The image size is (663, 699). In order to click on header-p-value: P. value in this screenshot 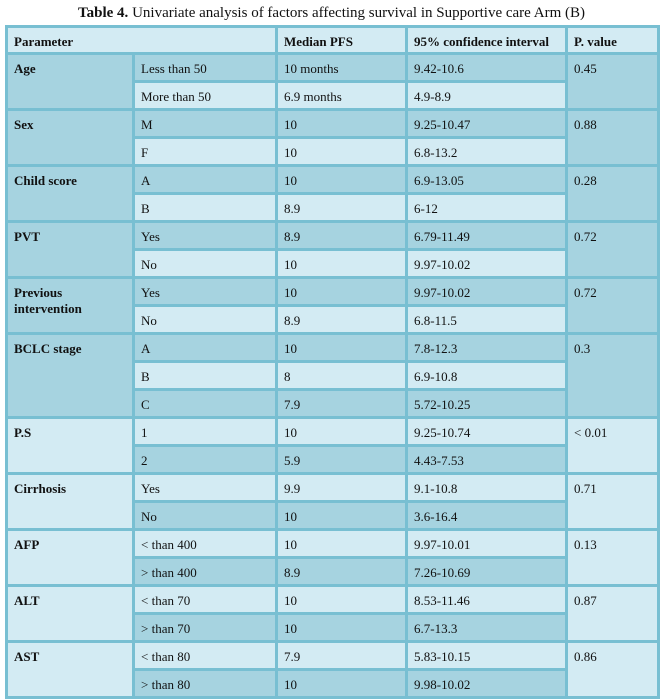, I will do `click(612, 40)`.